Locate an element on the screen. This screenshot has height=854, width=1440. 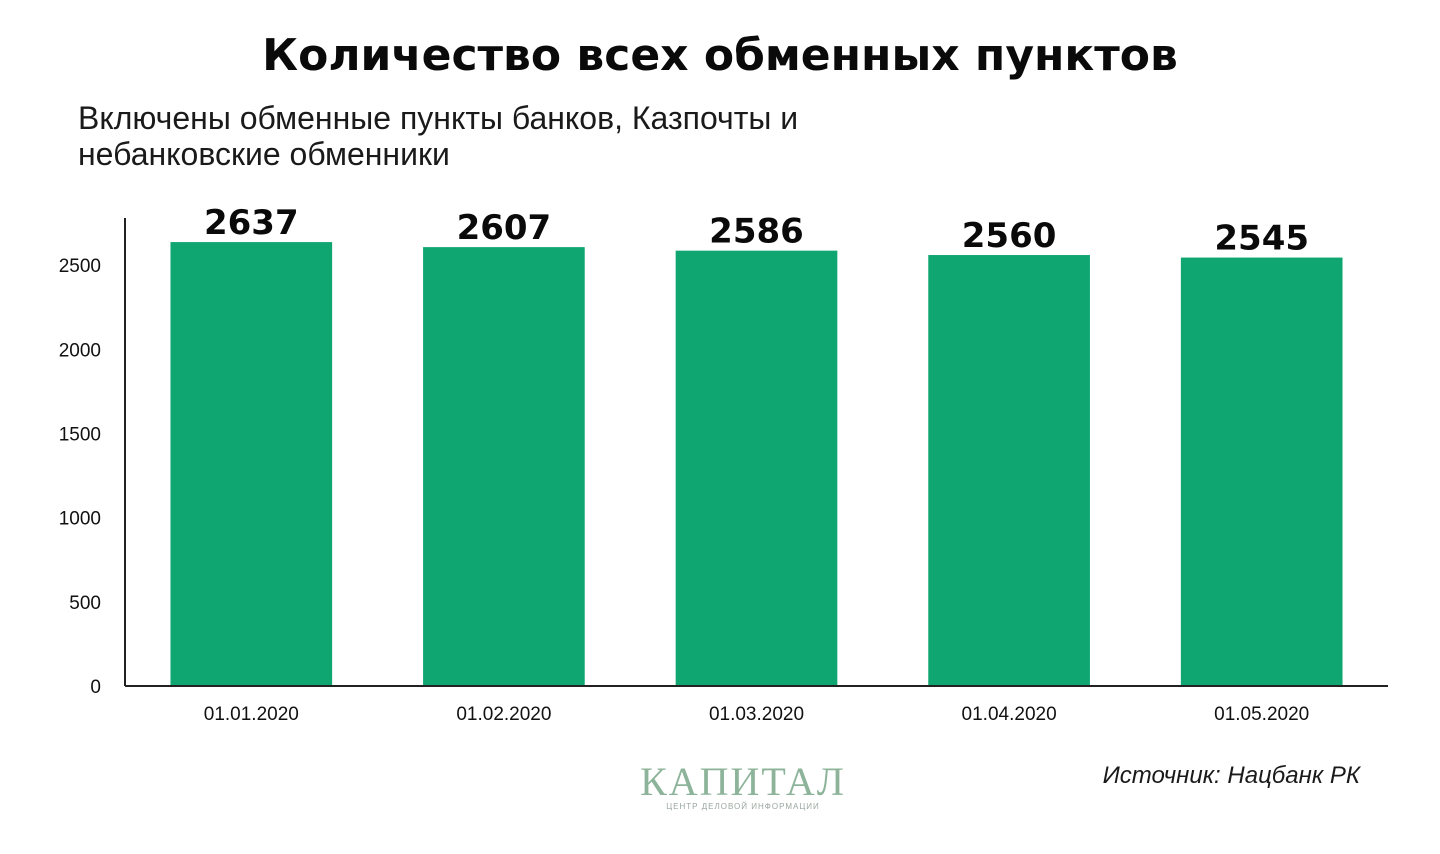
x-tick-label: 01.05.2020 is located at coordinates (1261, 714).